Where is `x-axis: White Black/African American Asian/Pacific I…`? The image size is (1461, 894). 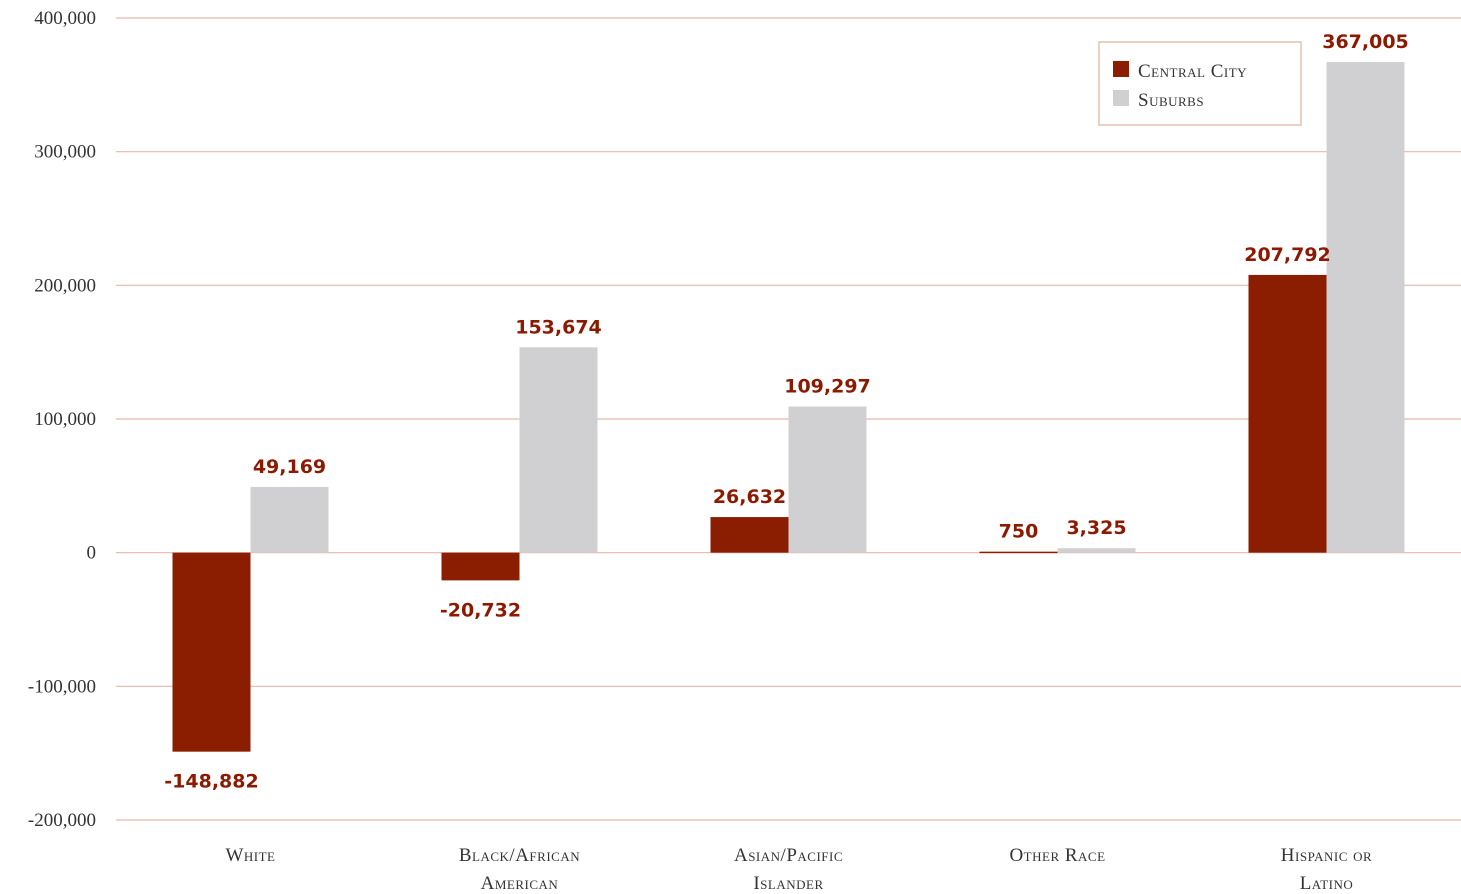
x-axis: White Black/African American Asian/Pacific I… is located at coordinates (798, 869).